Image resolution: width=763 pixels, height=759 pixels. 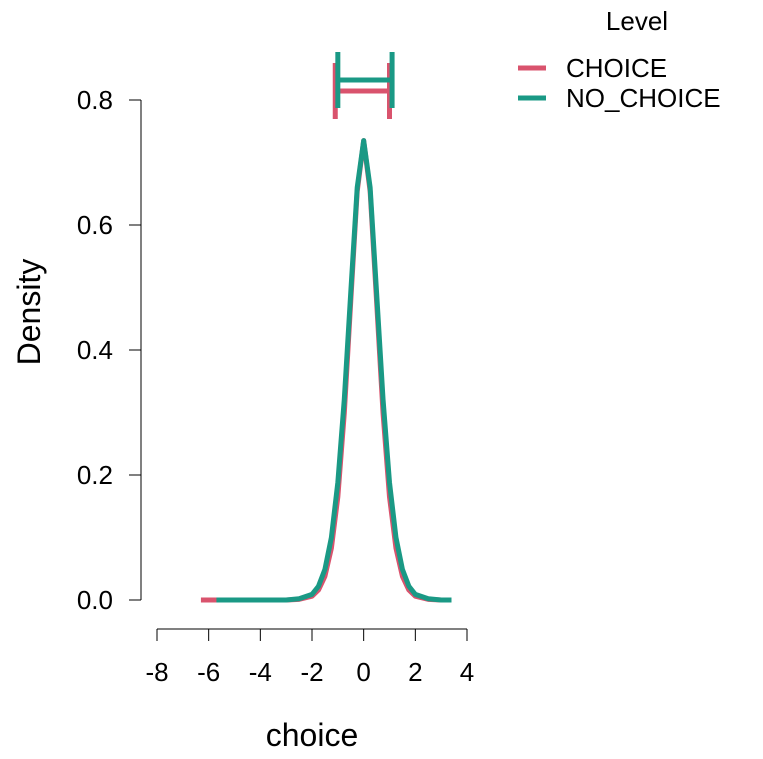 I want to click on legend-label: CHOICE, so click(x=616, y=68).